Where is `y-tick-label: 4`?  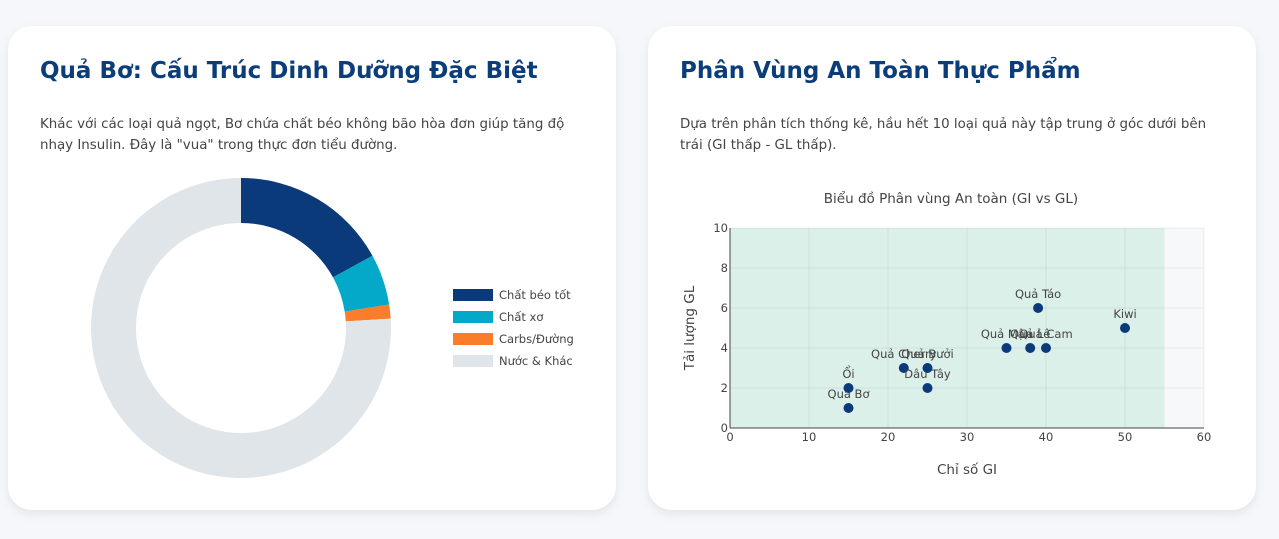
y-tick-label: 4 is located at coordinates (724, 348).